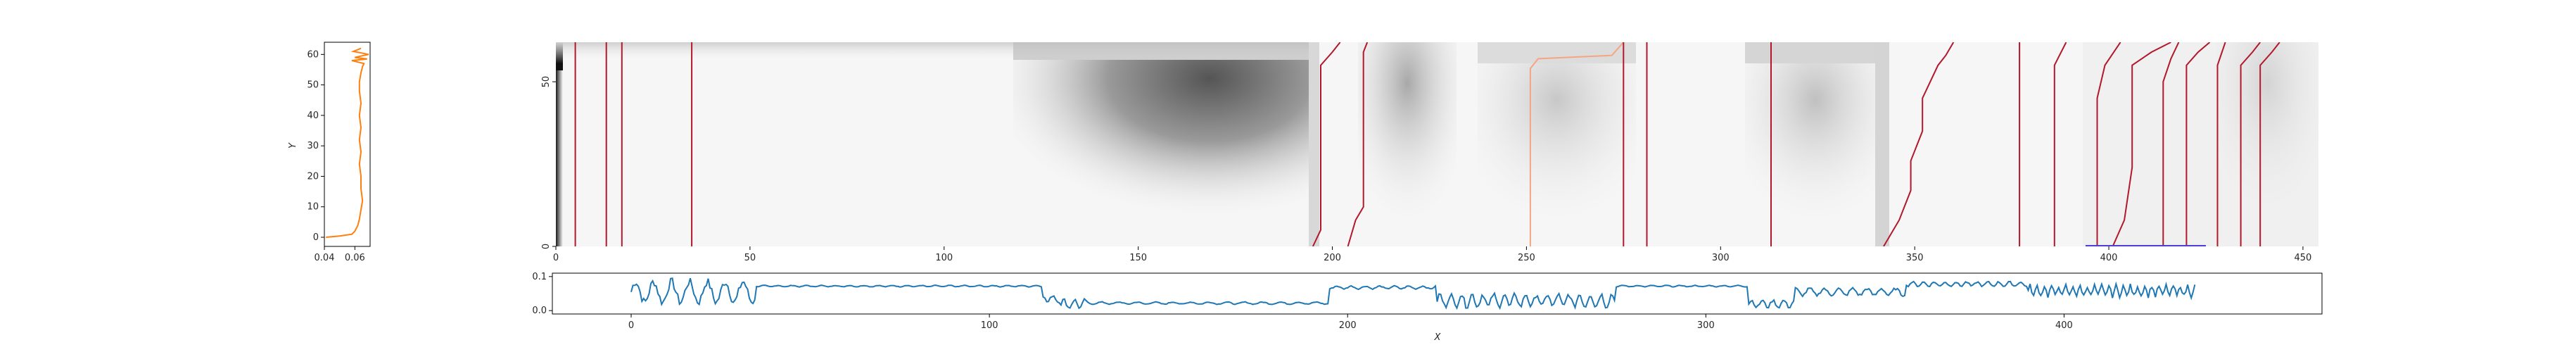 The image size is (2576, 352). What do you see at coordinates (313, 176) in the screenshot?
I see `left-ytick-label: 20` at bounding box center [313, 176].